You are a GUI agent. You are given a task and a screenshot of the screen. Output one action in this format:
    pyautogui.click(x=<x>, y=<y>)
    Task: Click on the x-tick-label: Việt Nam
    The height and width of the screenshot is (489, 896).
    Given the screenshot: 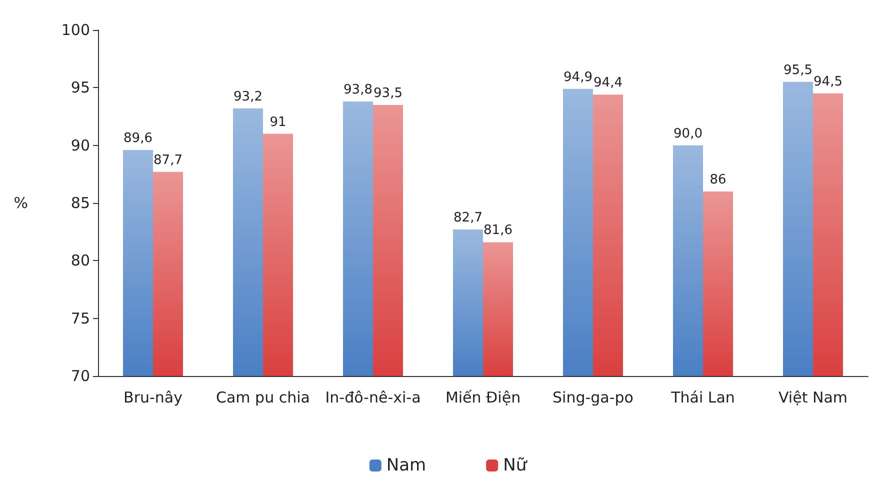 What is the action you would take?
    pyautogui.click(x=813, y=397)
    